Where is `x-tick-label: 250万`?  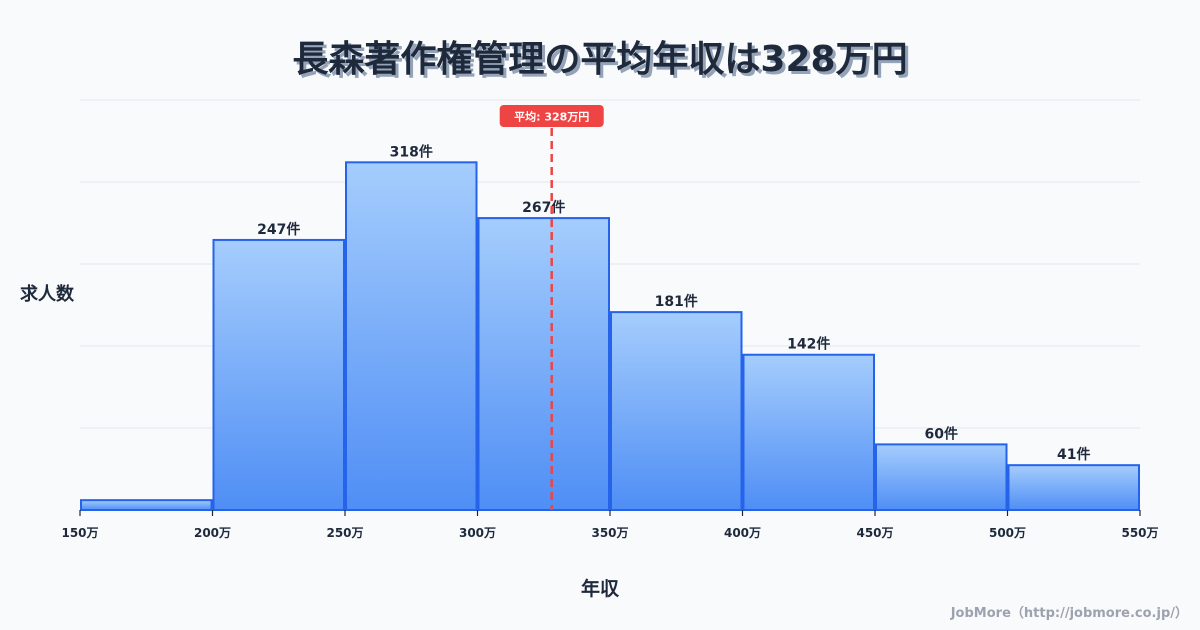 x-tick-label: 250万 is located at coordinates (344, 533).